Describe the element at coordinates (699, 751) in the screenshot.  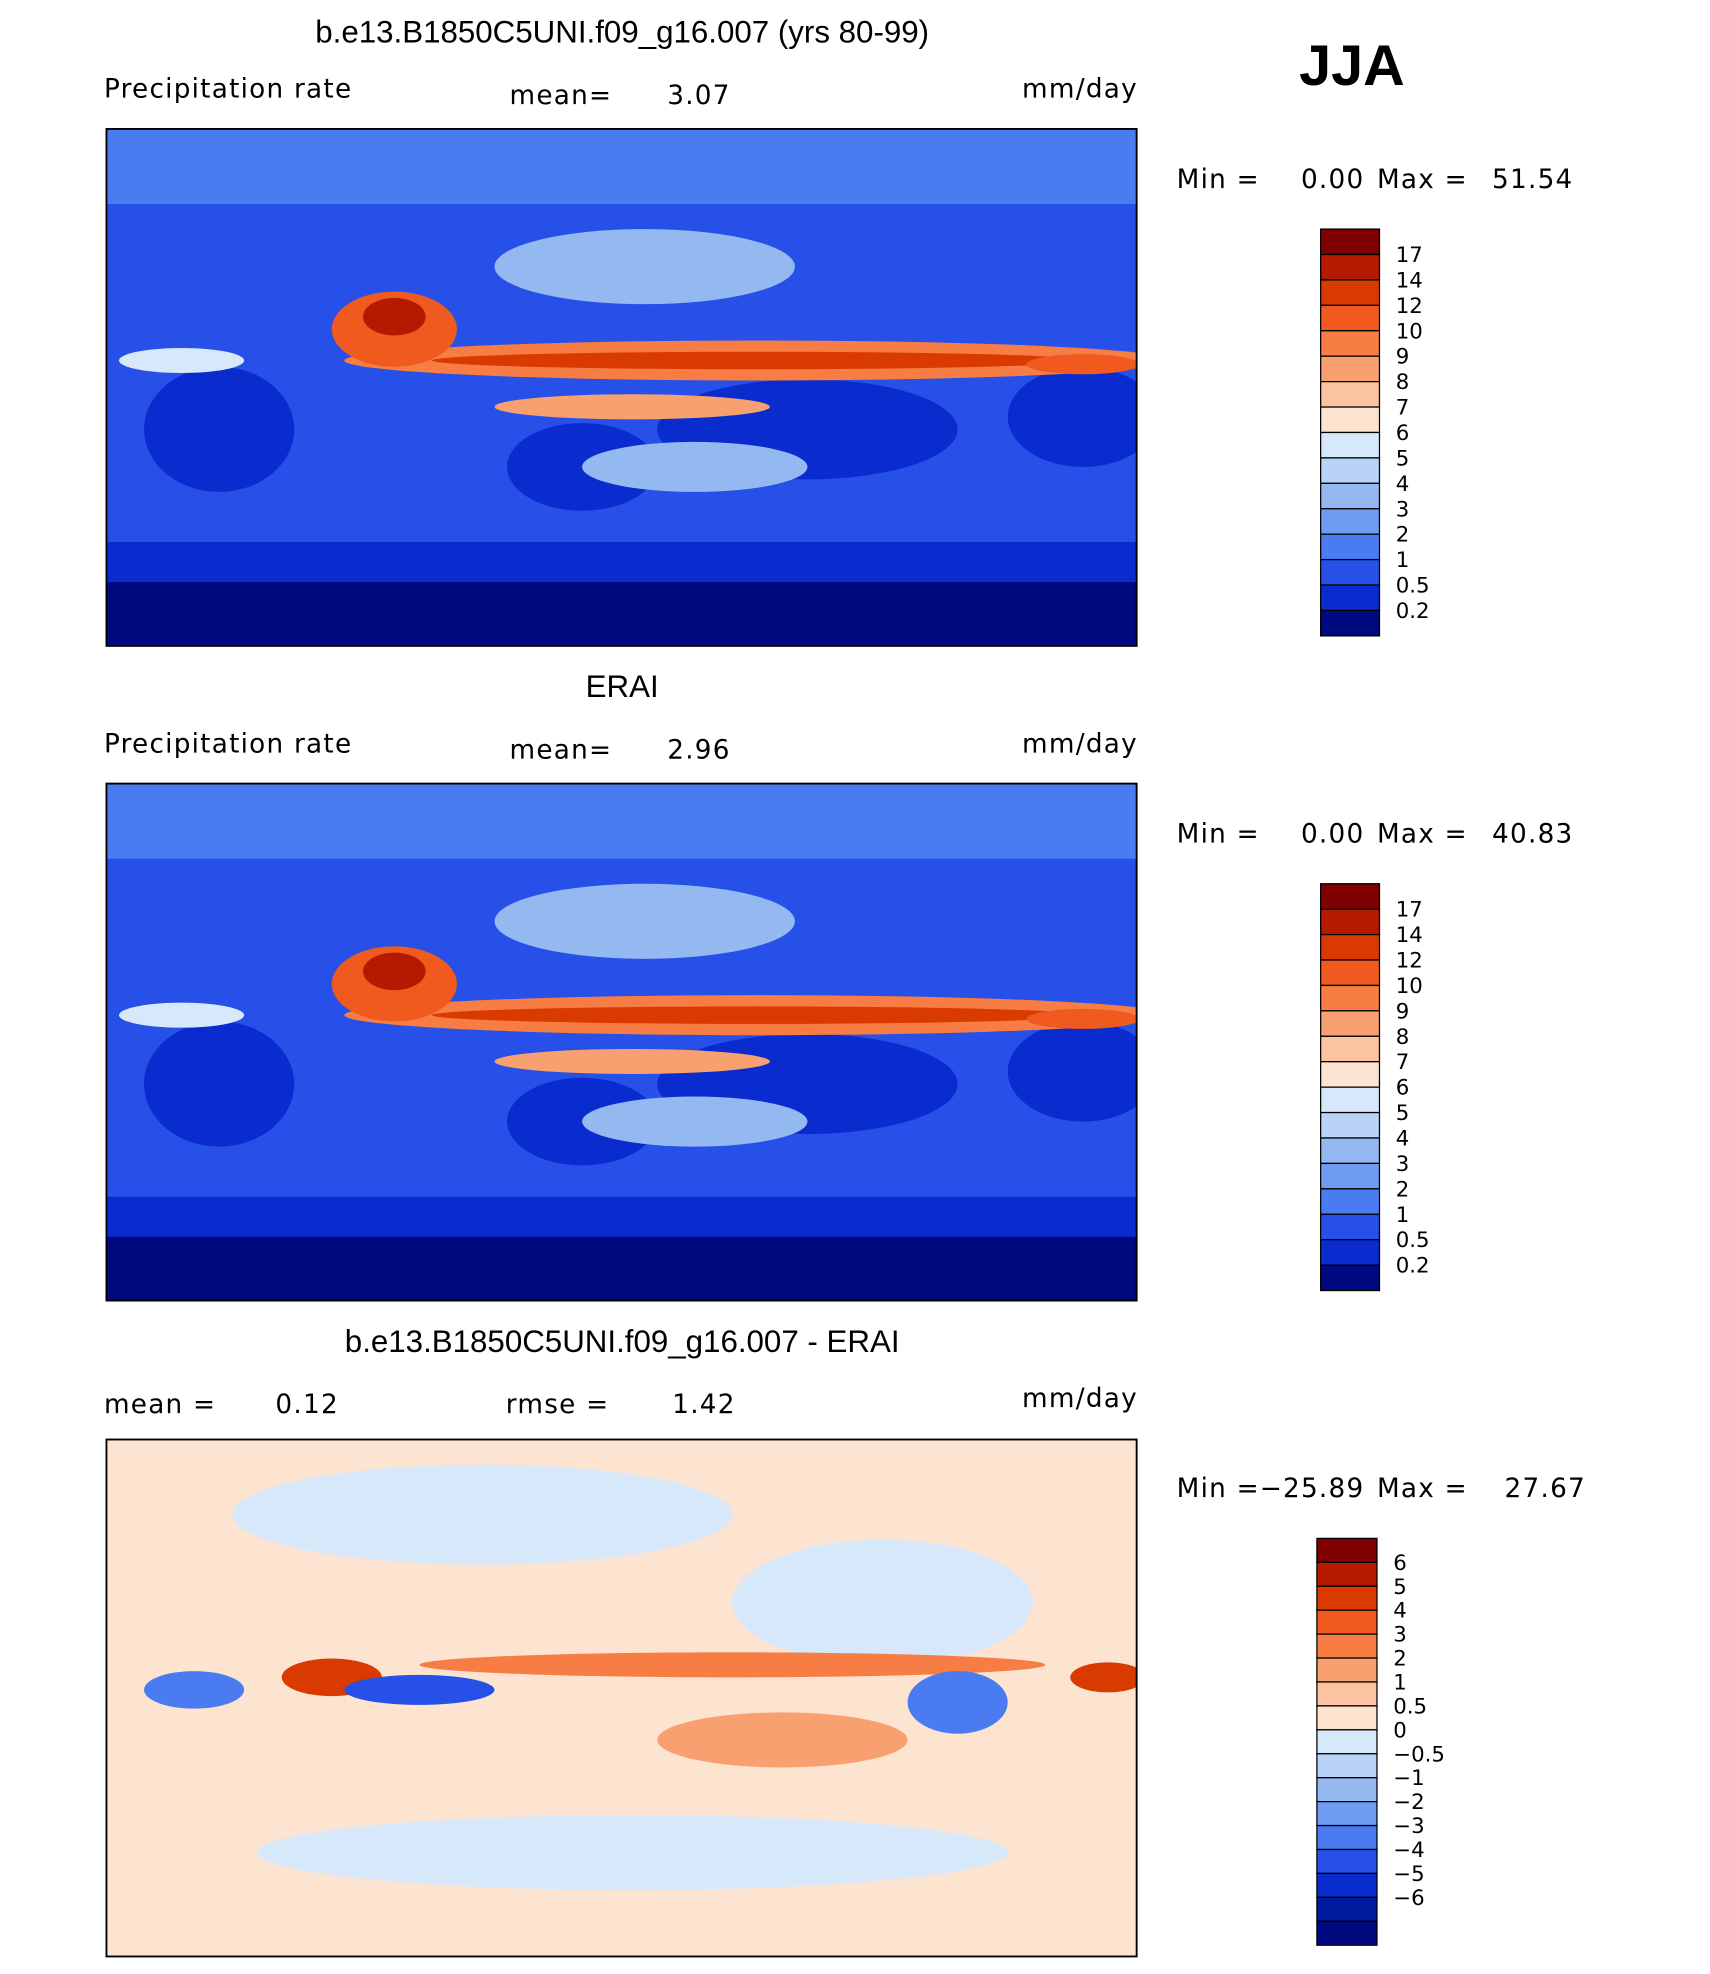
I see `mean-value: 2.96` at that location.